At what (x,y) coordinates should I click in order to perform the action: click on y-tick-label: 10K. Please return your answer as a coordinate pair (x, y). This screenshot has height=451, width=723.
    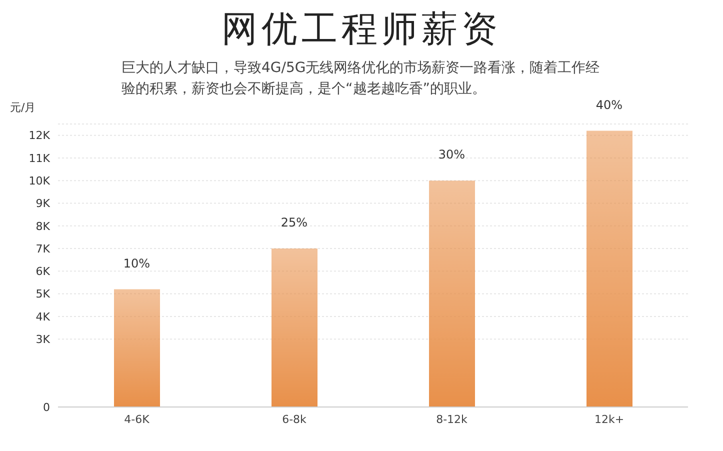
    Looking at the image, I should click on (39, 181).